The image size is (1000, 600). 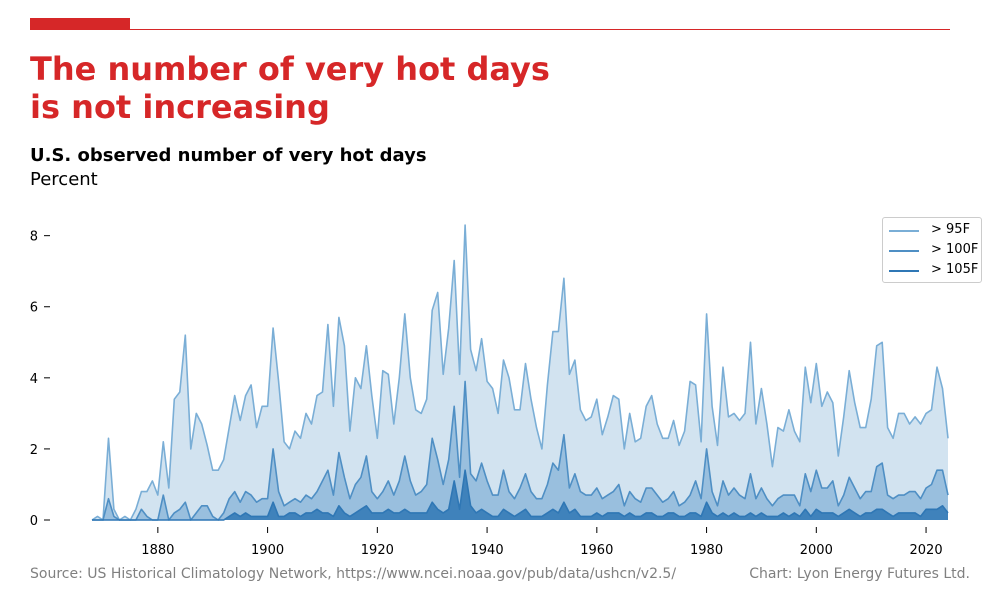 I want to click on accent-rule, so click(x=490, y=29).